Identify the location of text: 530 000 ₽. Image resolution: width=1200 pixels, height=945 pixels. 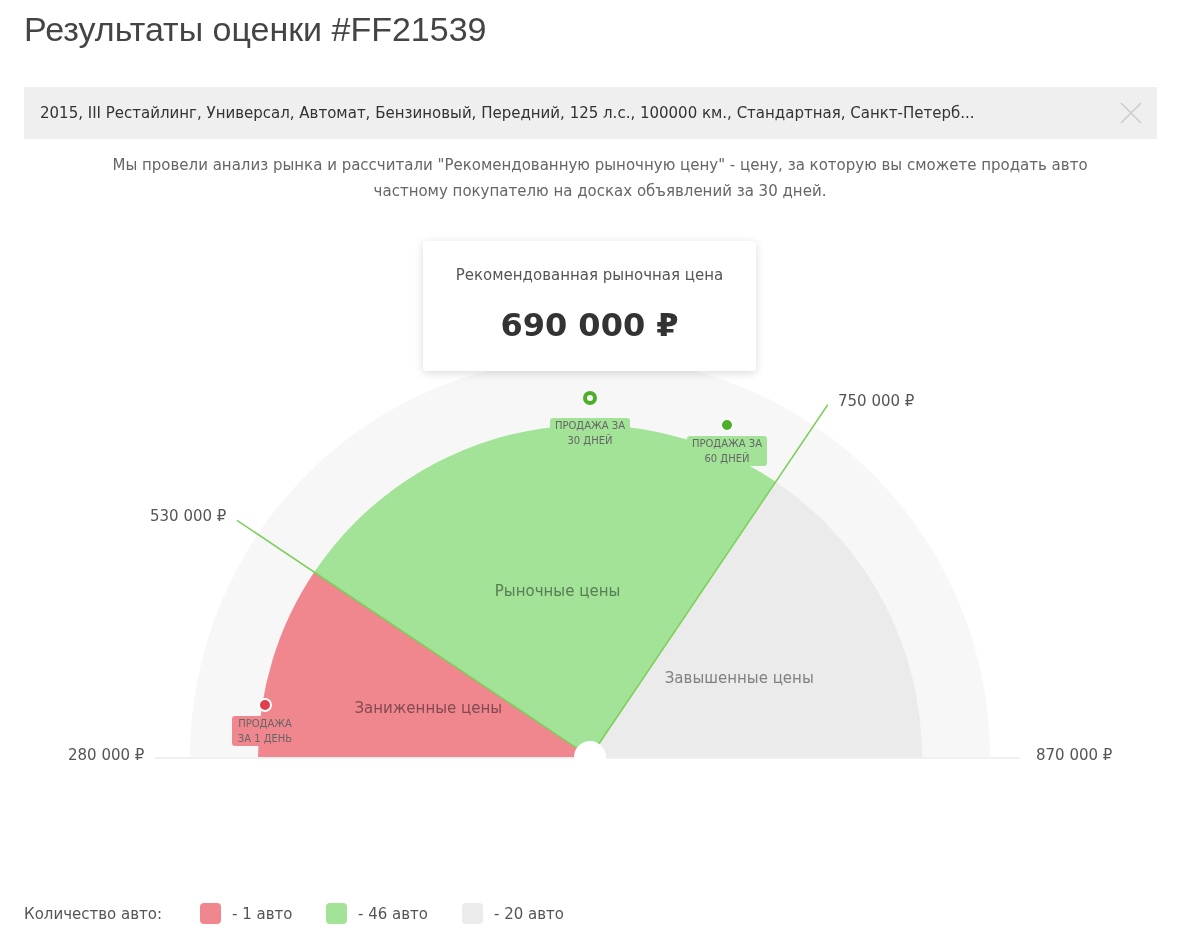
(188, 516).